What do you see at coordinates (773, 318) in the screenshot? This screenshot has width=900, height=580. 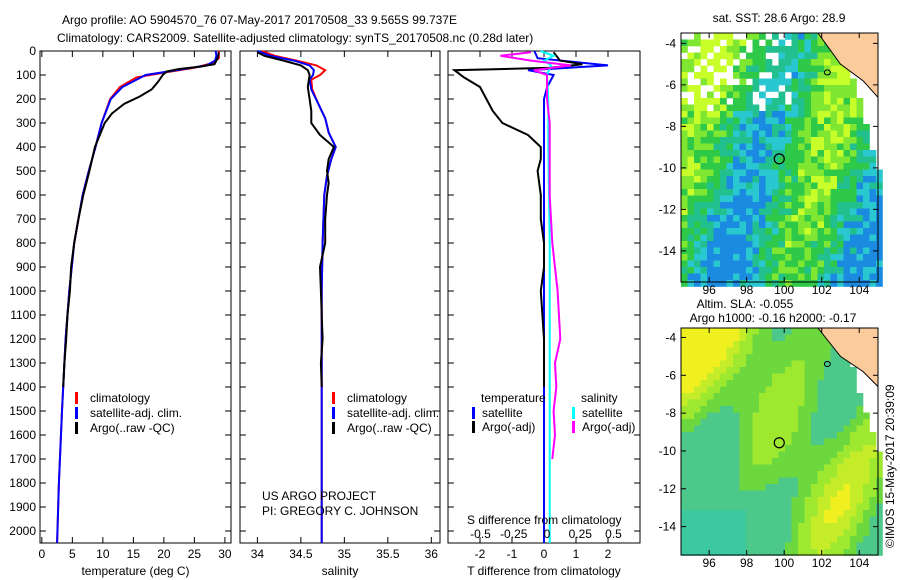 I see `sla-map-subtitle: Argo h1000: -0.16 h2000: -0.17` at bounding box center [773, 318].